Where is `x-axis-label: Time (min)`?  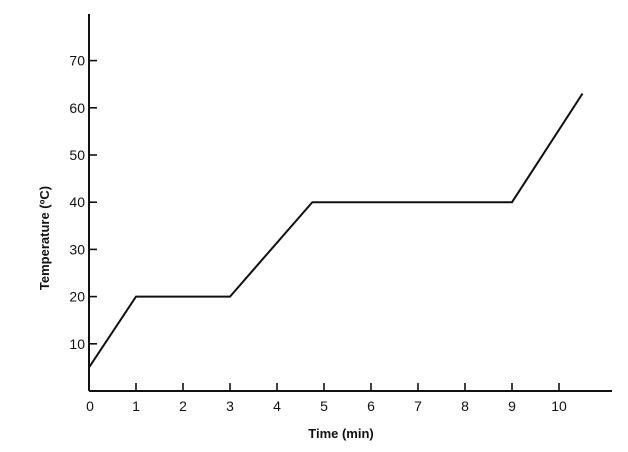
x-axis-label: Time (min) is located at coordinates (341, 433).